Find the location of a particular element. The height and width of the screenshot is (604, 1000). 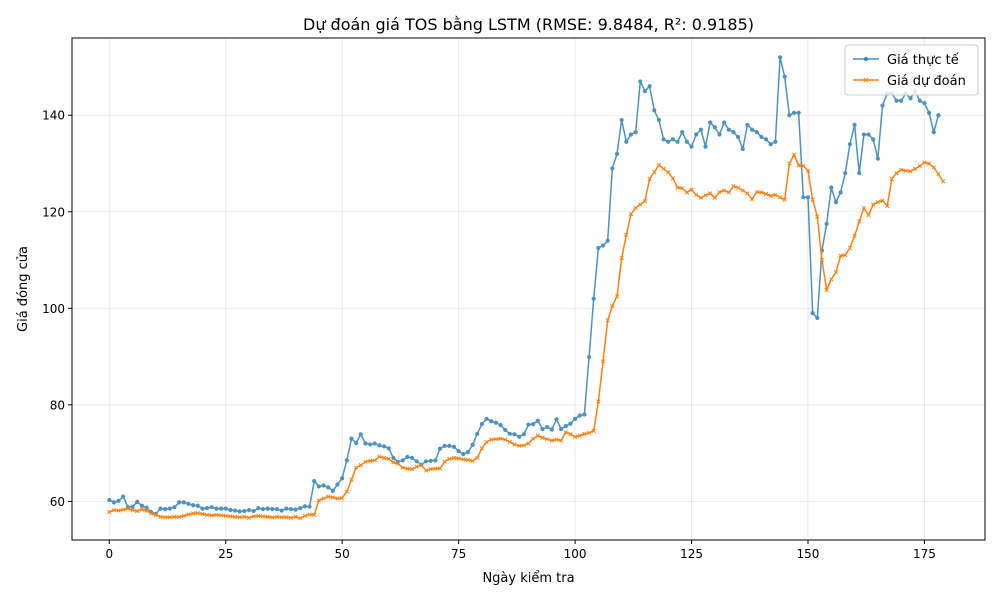

legend-label-predicted: Giá dự đoán is located at coordinates (926, 81).